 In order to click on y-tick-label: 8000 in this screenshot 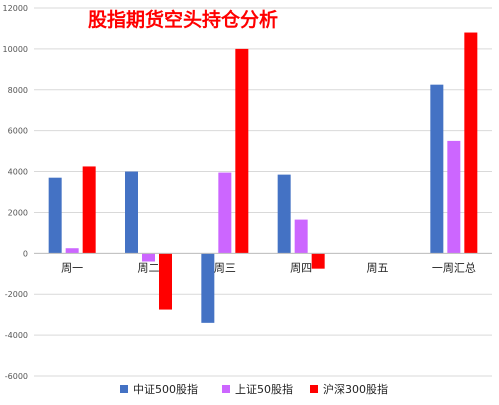, I will do `click(18, 90)`.